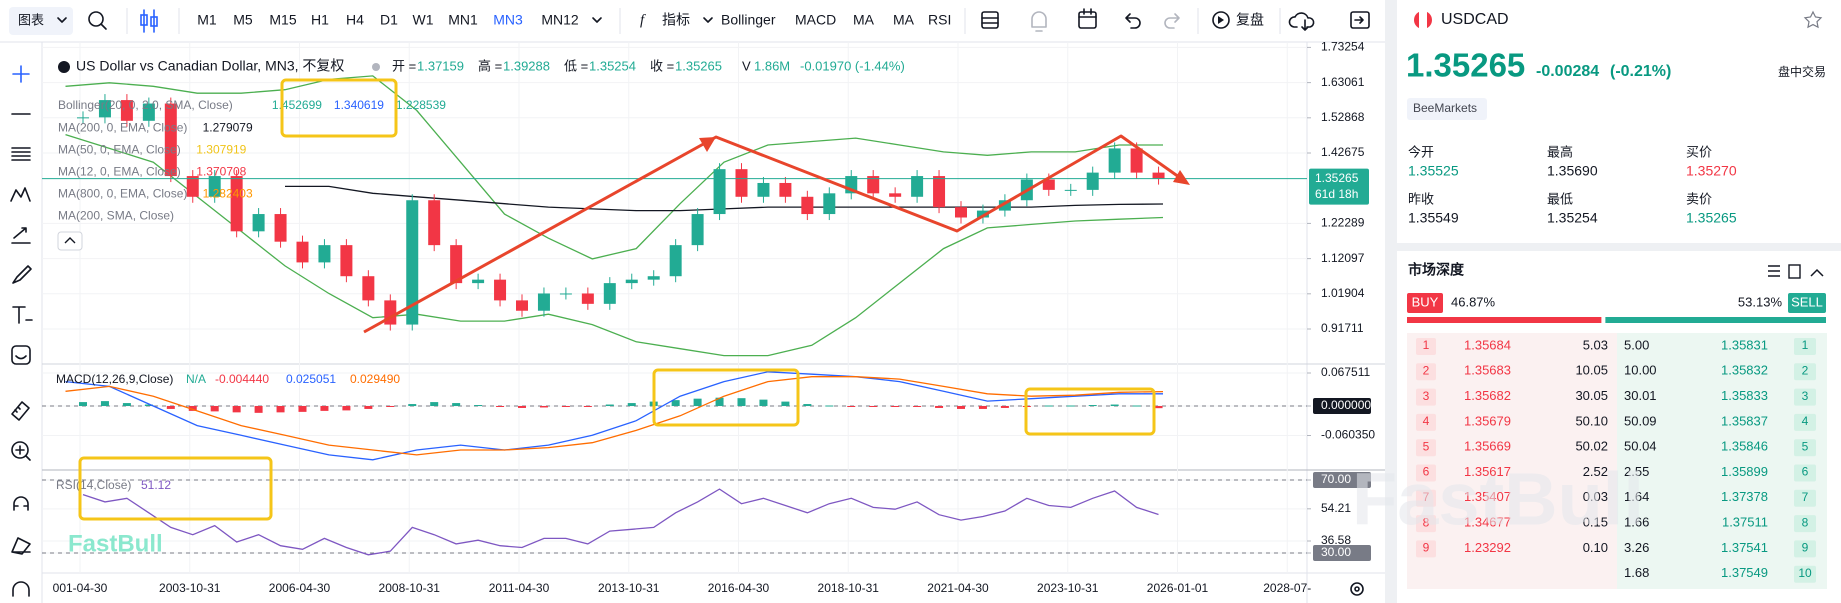 The image size is (1841, 603). Describe the element at coordinates (1794, 271) in the screenshot. I see `doc-icon` at that location.